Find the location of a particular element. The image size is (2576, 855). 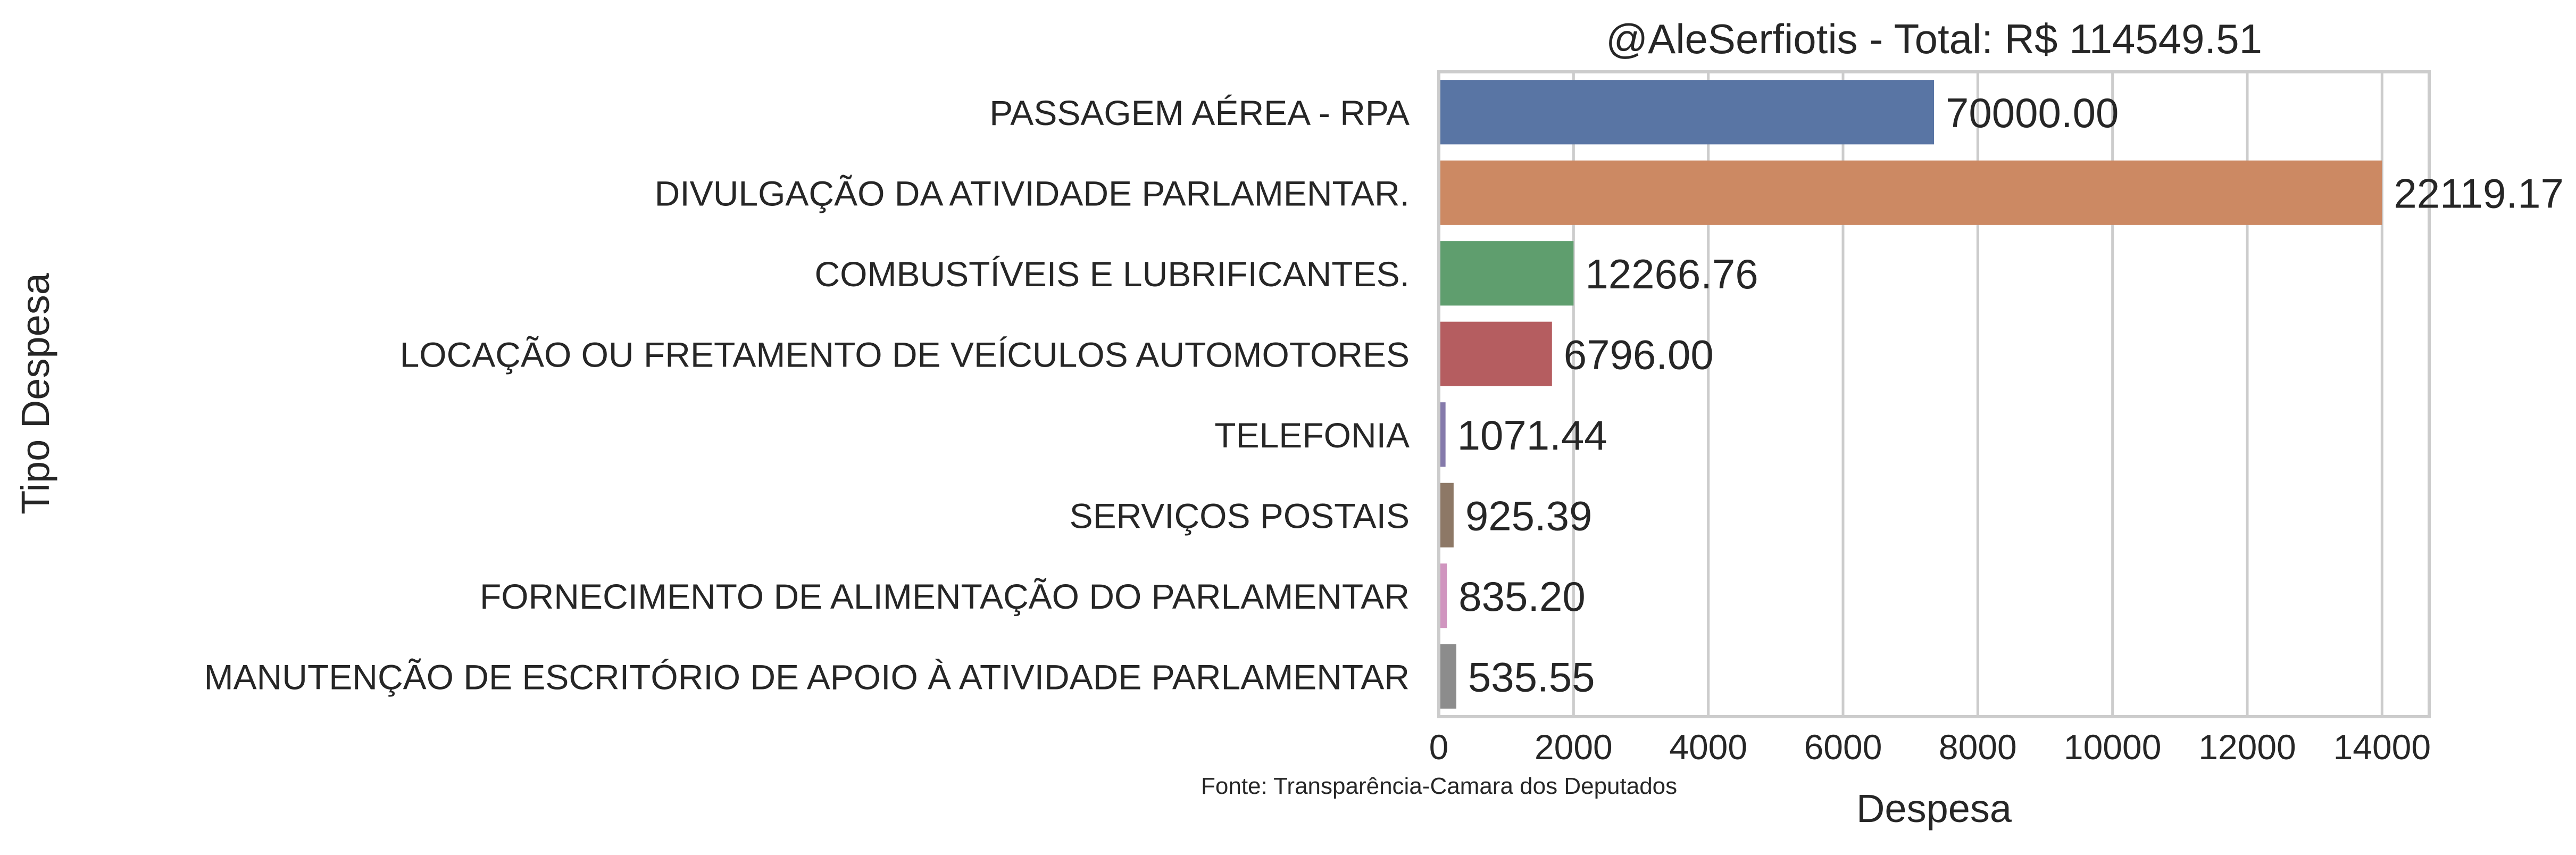

x-tick-label: 10000 is located at coordinates (2113, 747).